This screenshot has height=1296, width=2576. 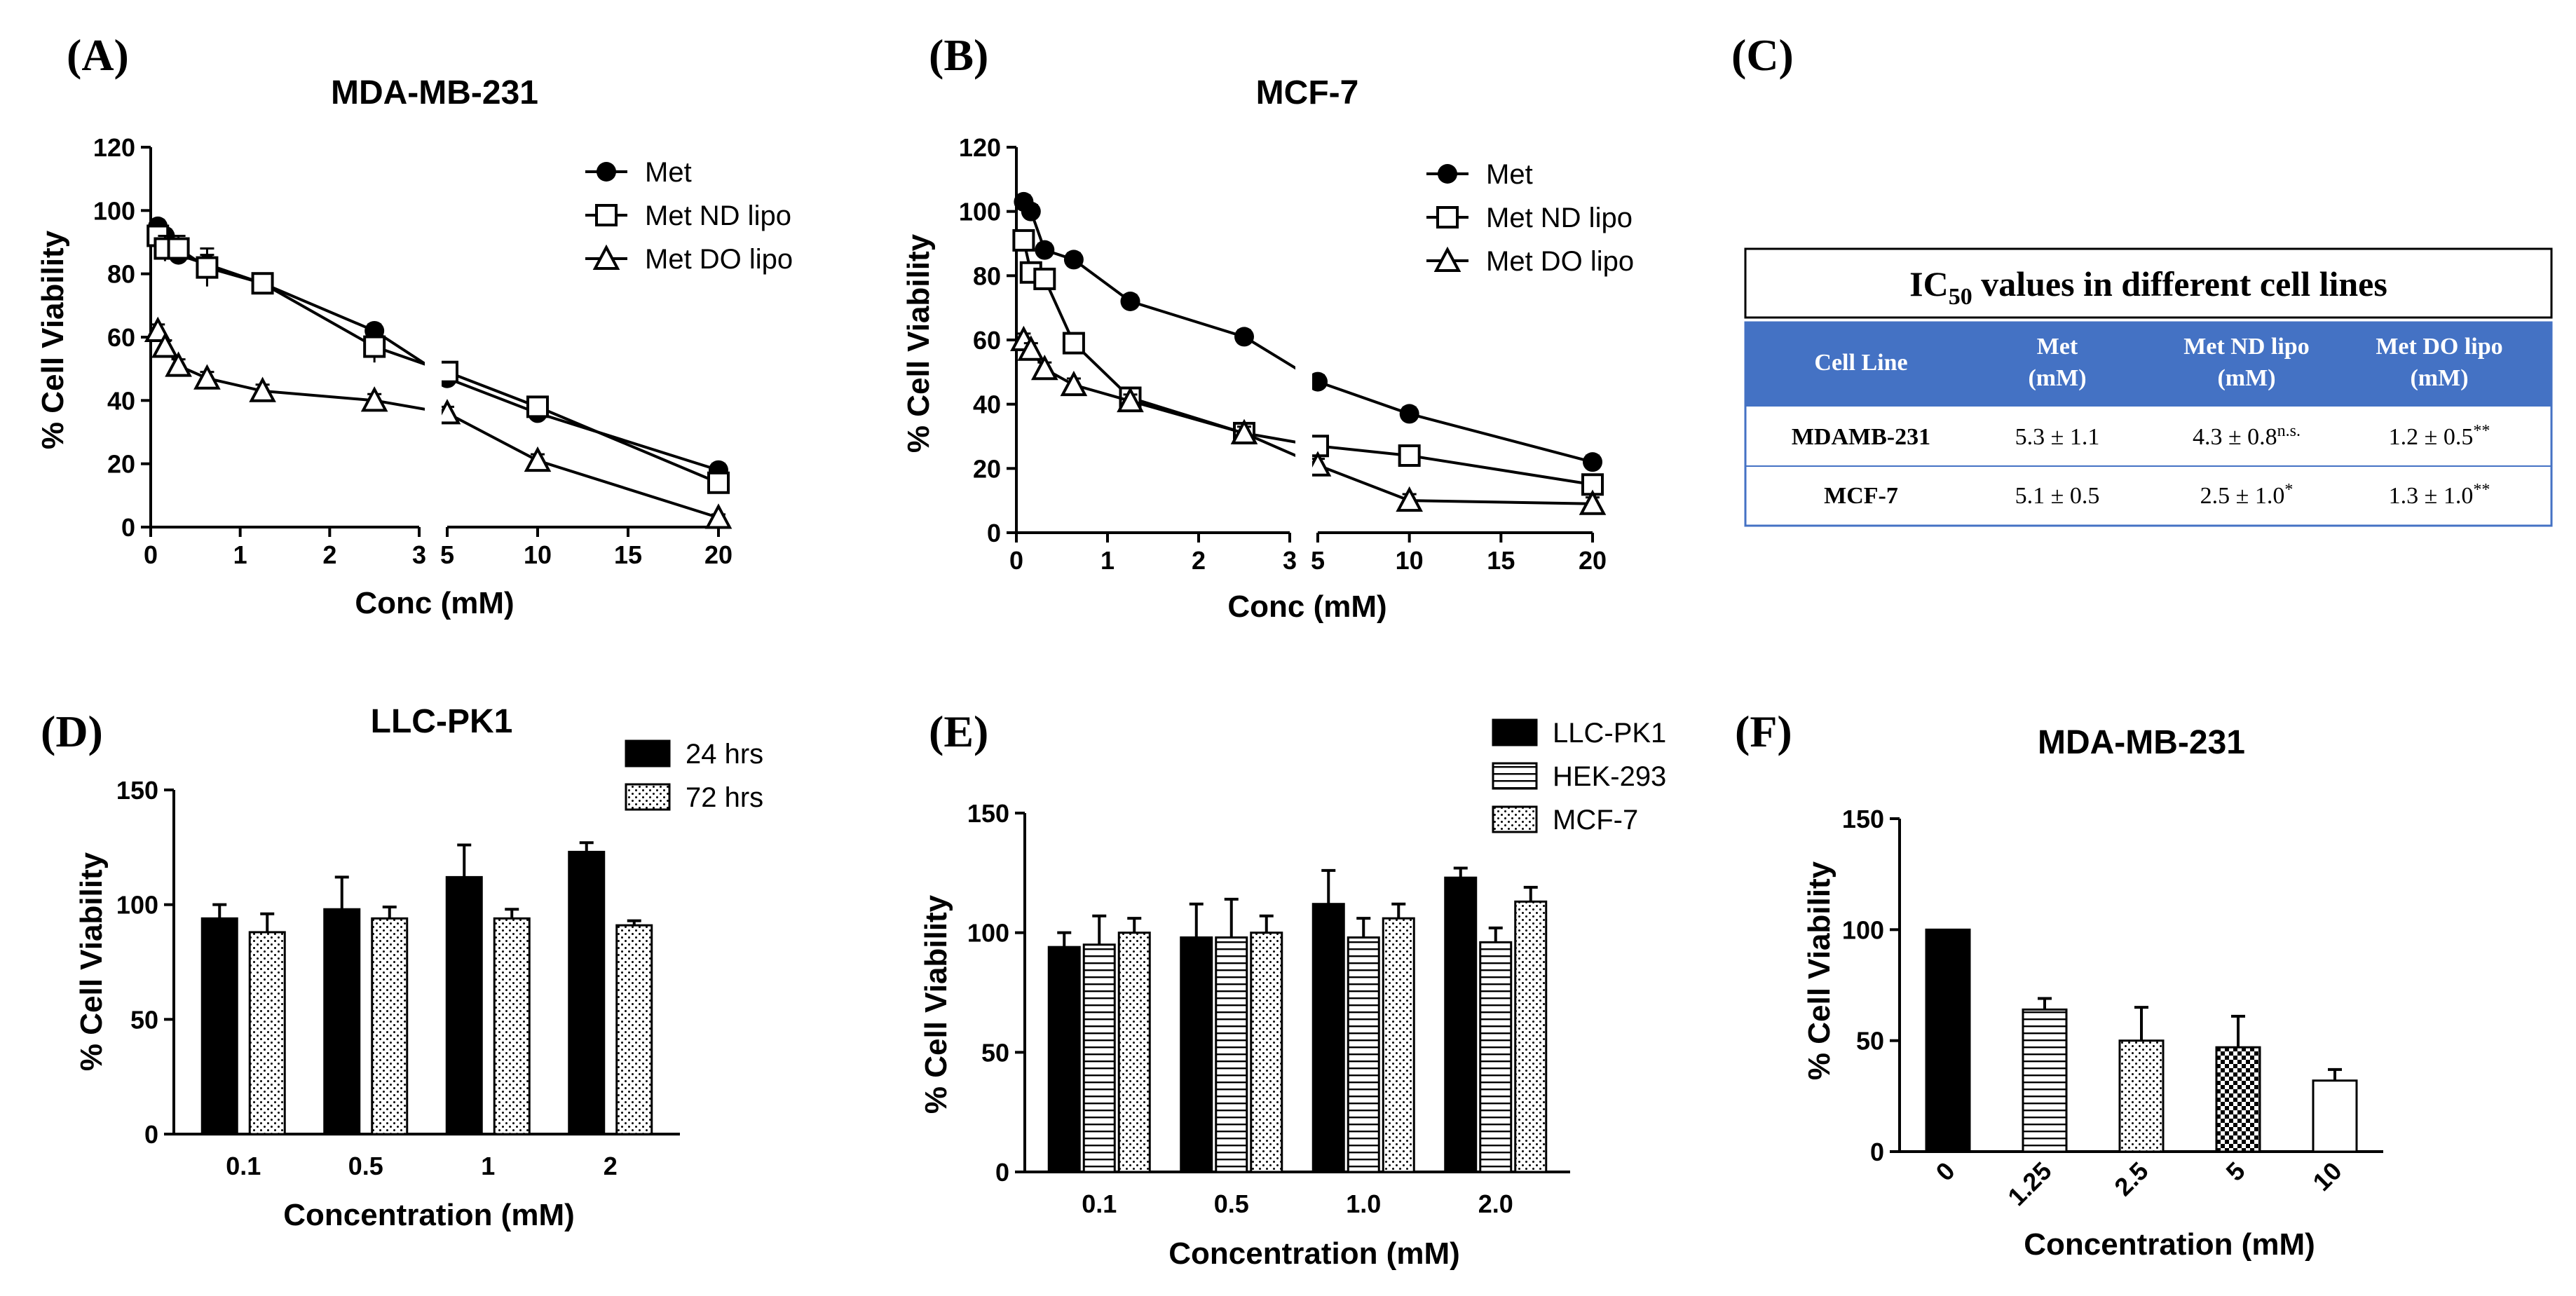 What do you see at coordinates (2439, 378) in the screenshot?
I see `table-header-cell-unit: (mM)` at bounding box center [2439, 378].